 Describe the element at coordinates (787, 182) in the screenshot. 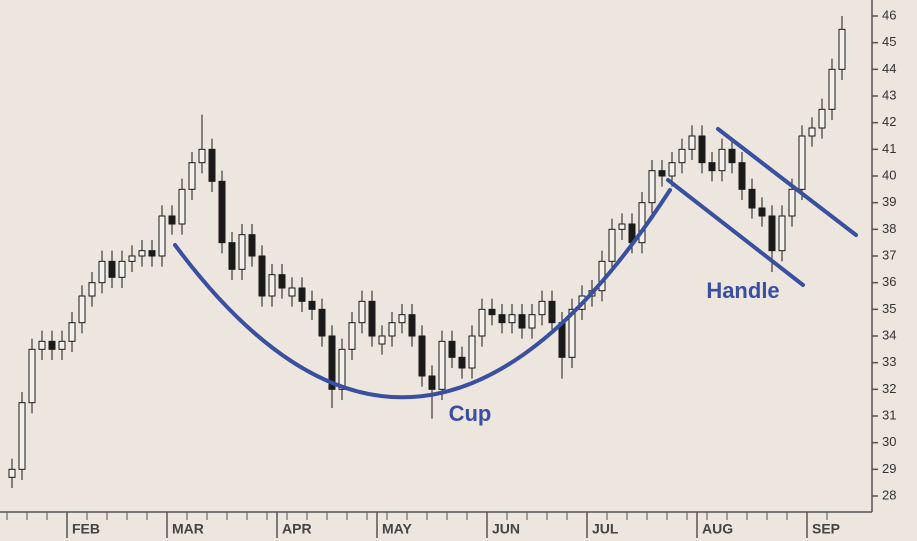

I see `handle-upper-line` at that location.